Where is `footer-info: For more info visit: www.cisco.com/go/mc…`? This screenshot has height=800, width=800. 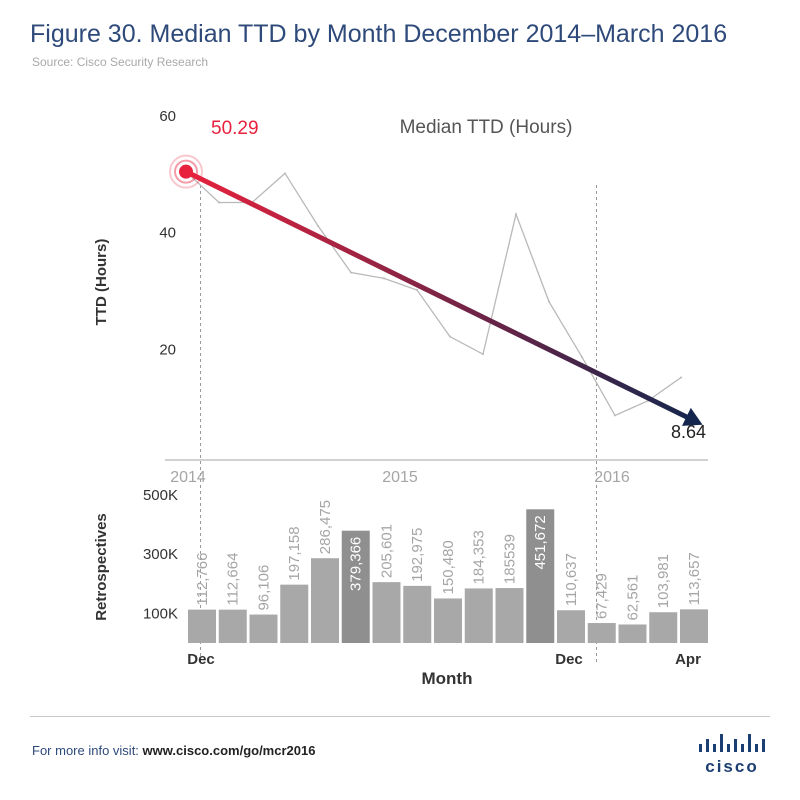 footer-info: For more info visit: www.cisco.com/go/mc… is located at coordinates (173, 750).